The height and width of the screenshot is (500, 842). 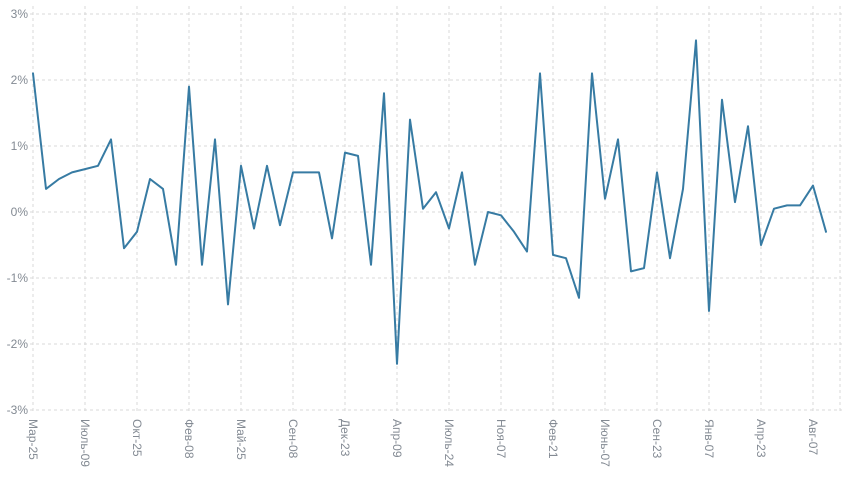 What do you see at coordinates (137, 438) in the screenshot?
I see `x-tick-label: Окт-25` at bounding box center [137, 438].